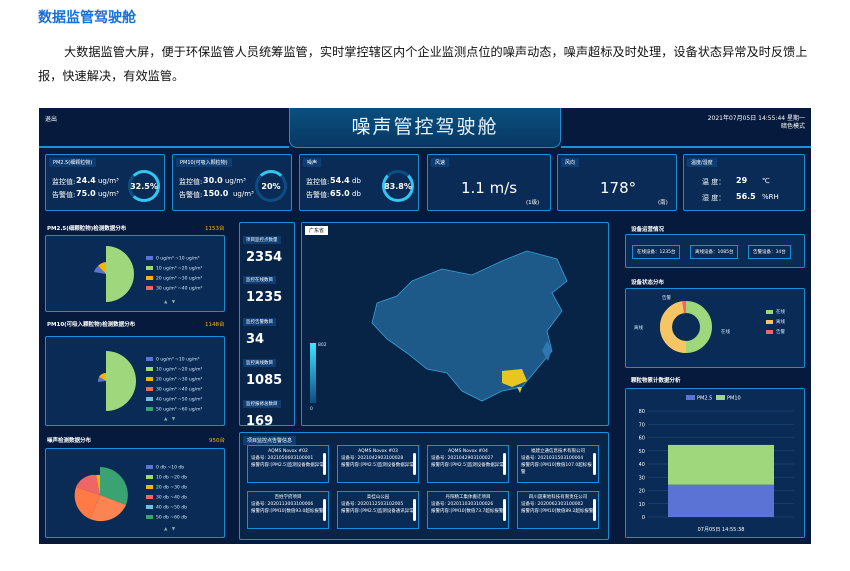  What do you see at coordinates (519, 390) in the screenshot?
I see `hainan-region` at bounding box center [519, 390].